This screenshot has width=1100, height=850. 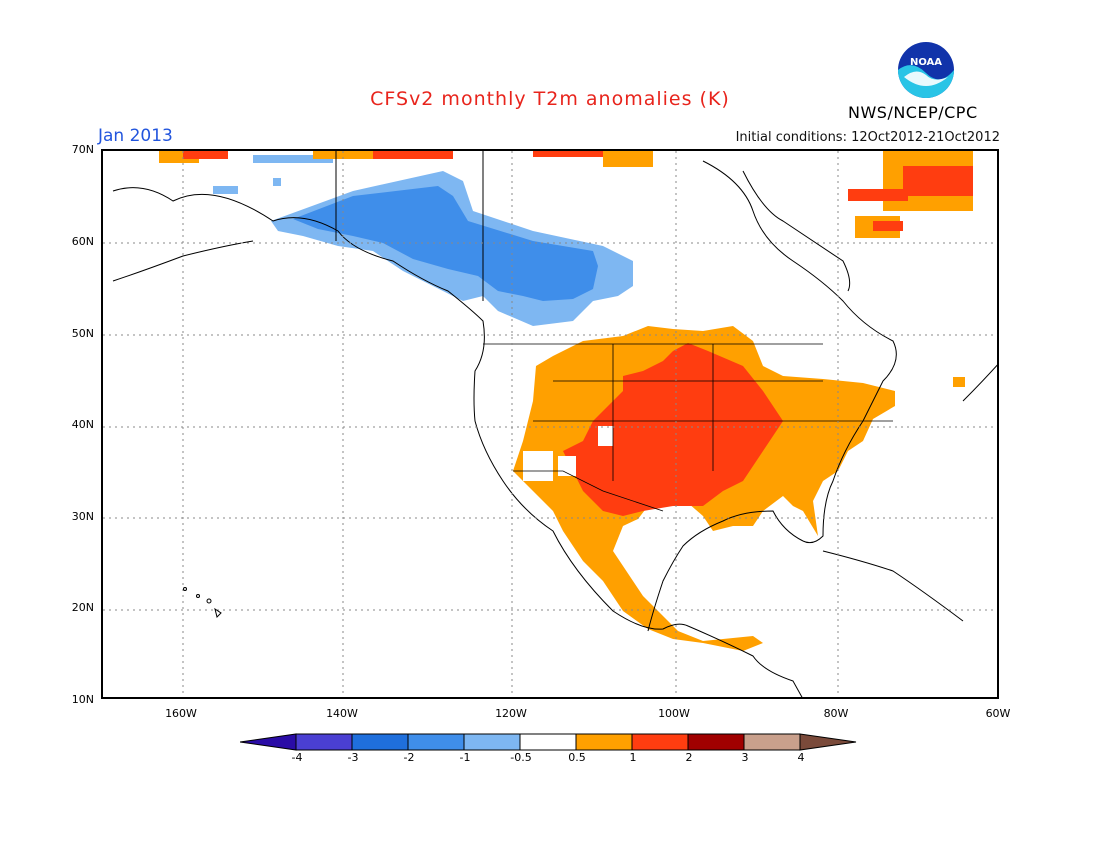 I want to click on colorbar-label: -1, so click(x=465, y=757).